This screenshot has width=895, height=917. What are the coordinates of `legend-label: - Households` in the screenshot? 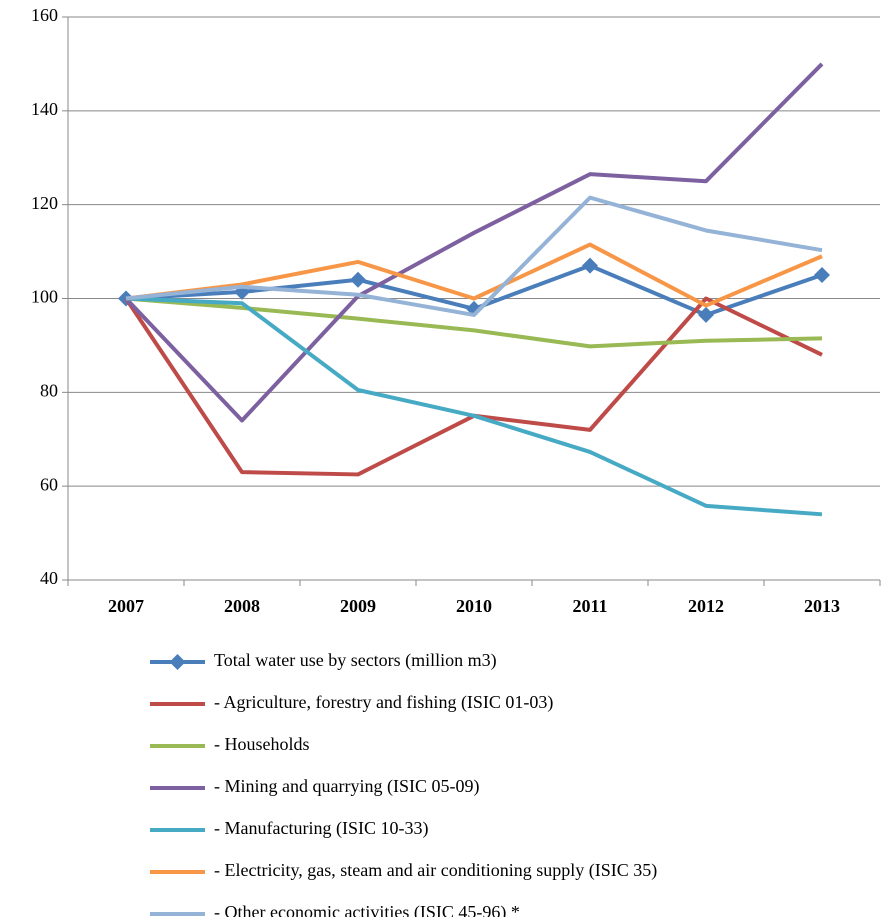 It's located at (262, 744).